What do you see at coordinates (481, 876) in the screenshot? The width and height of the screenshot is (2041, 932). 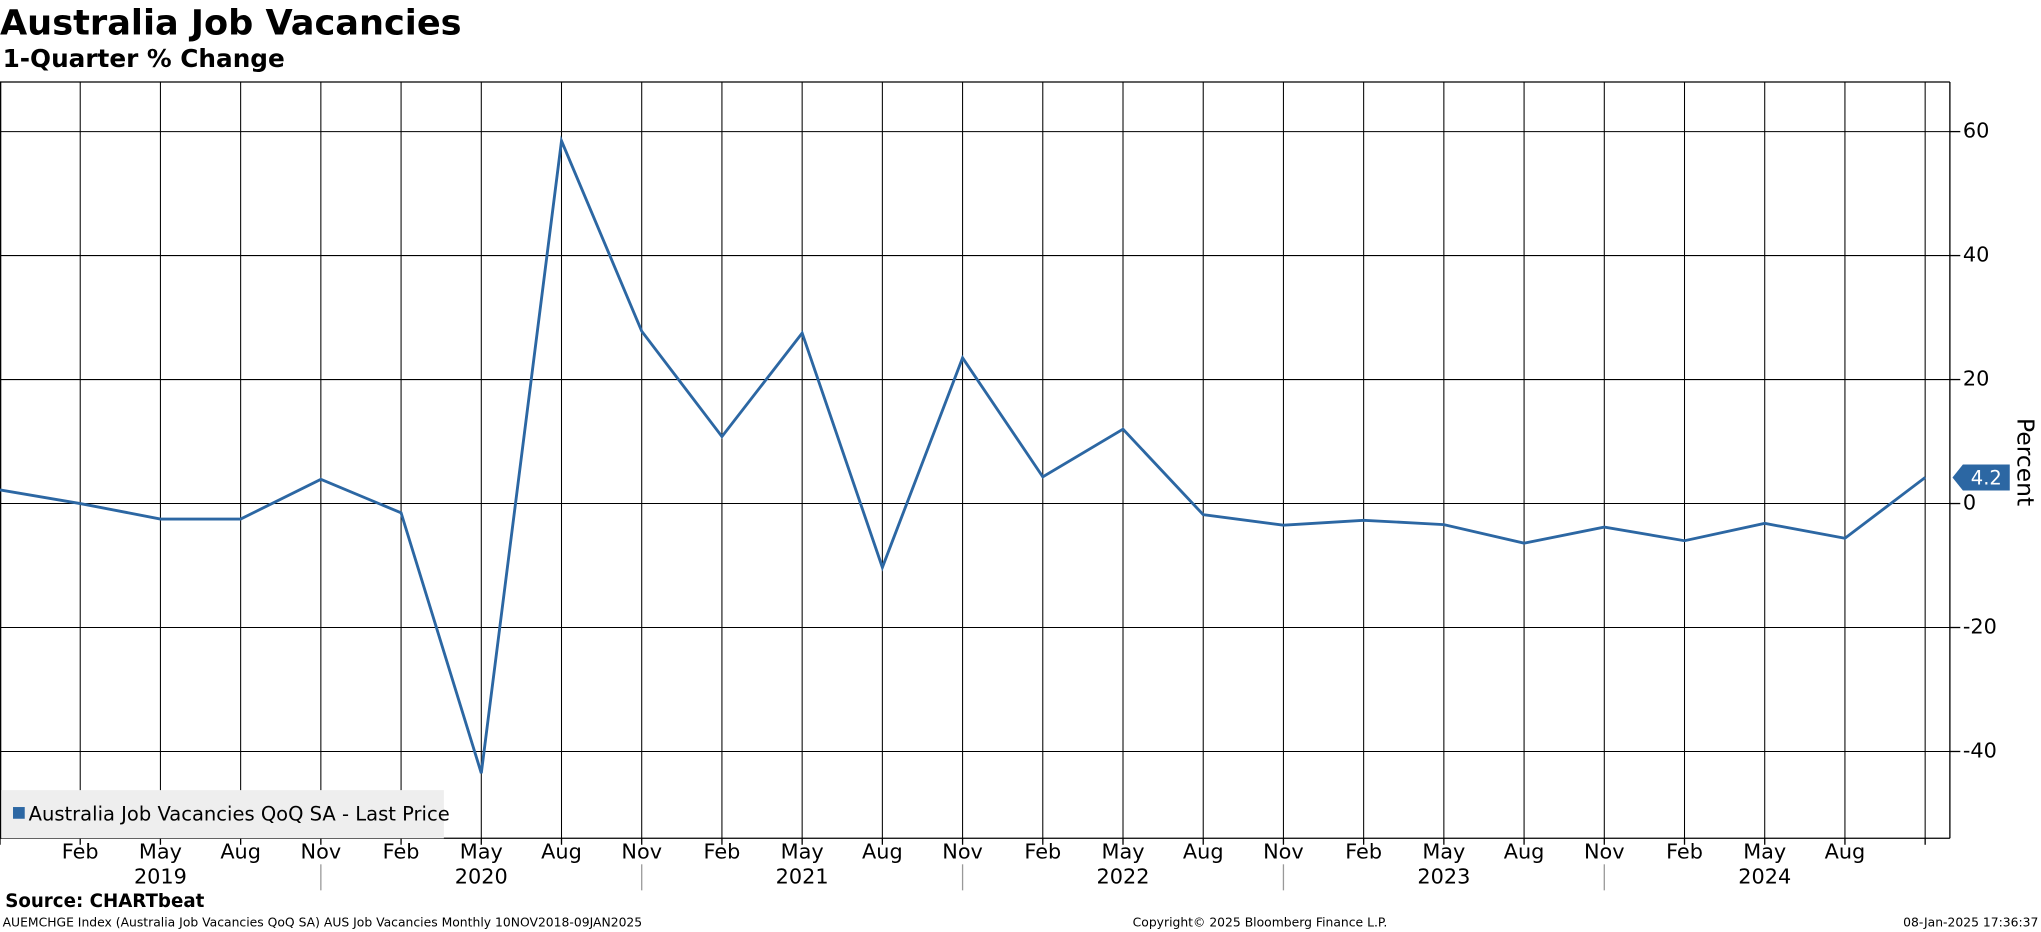 I see `x-year-label: 2020` at bounding box center [481, 876].